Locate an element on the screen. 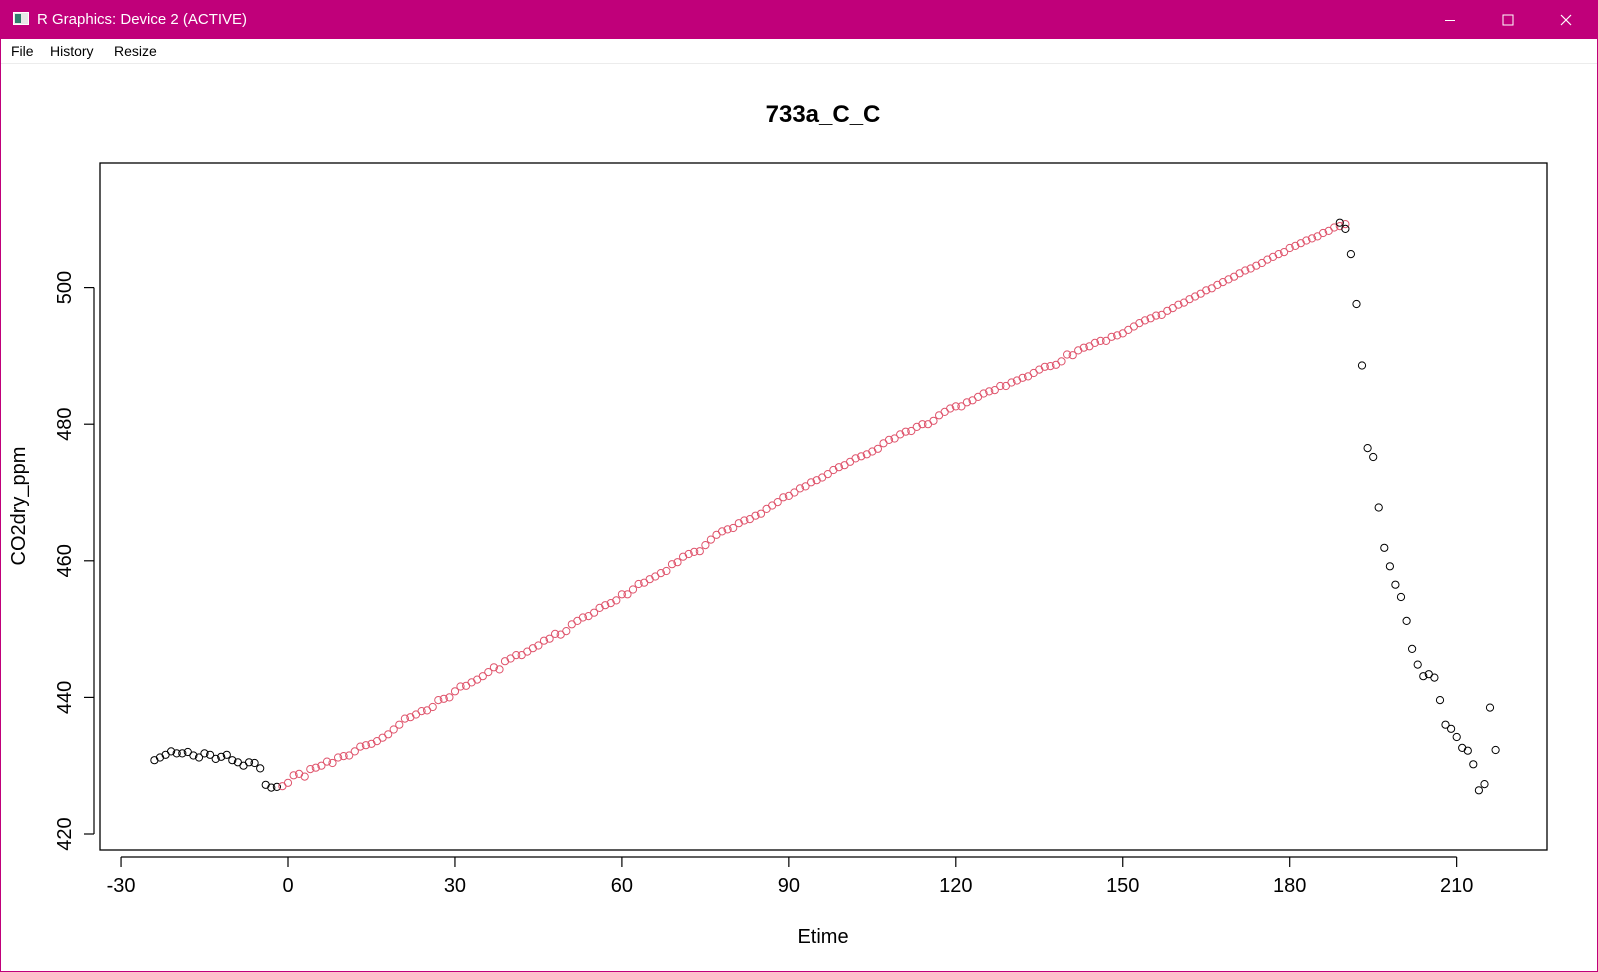  x-tick-label: 150 is located at coordinates (1122, 886).